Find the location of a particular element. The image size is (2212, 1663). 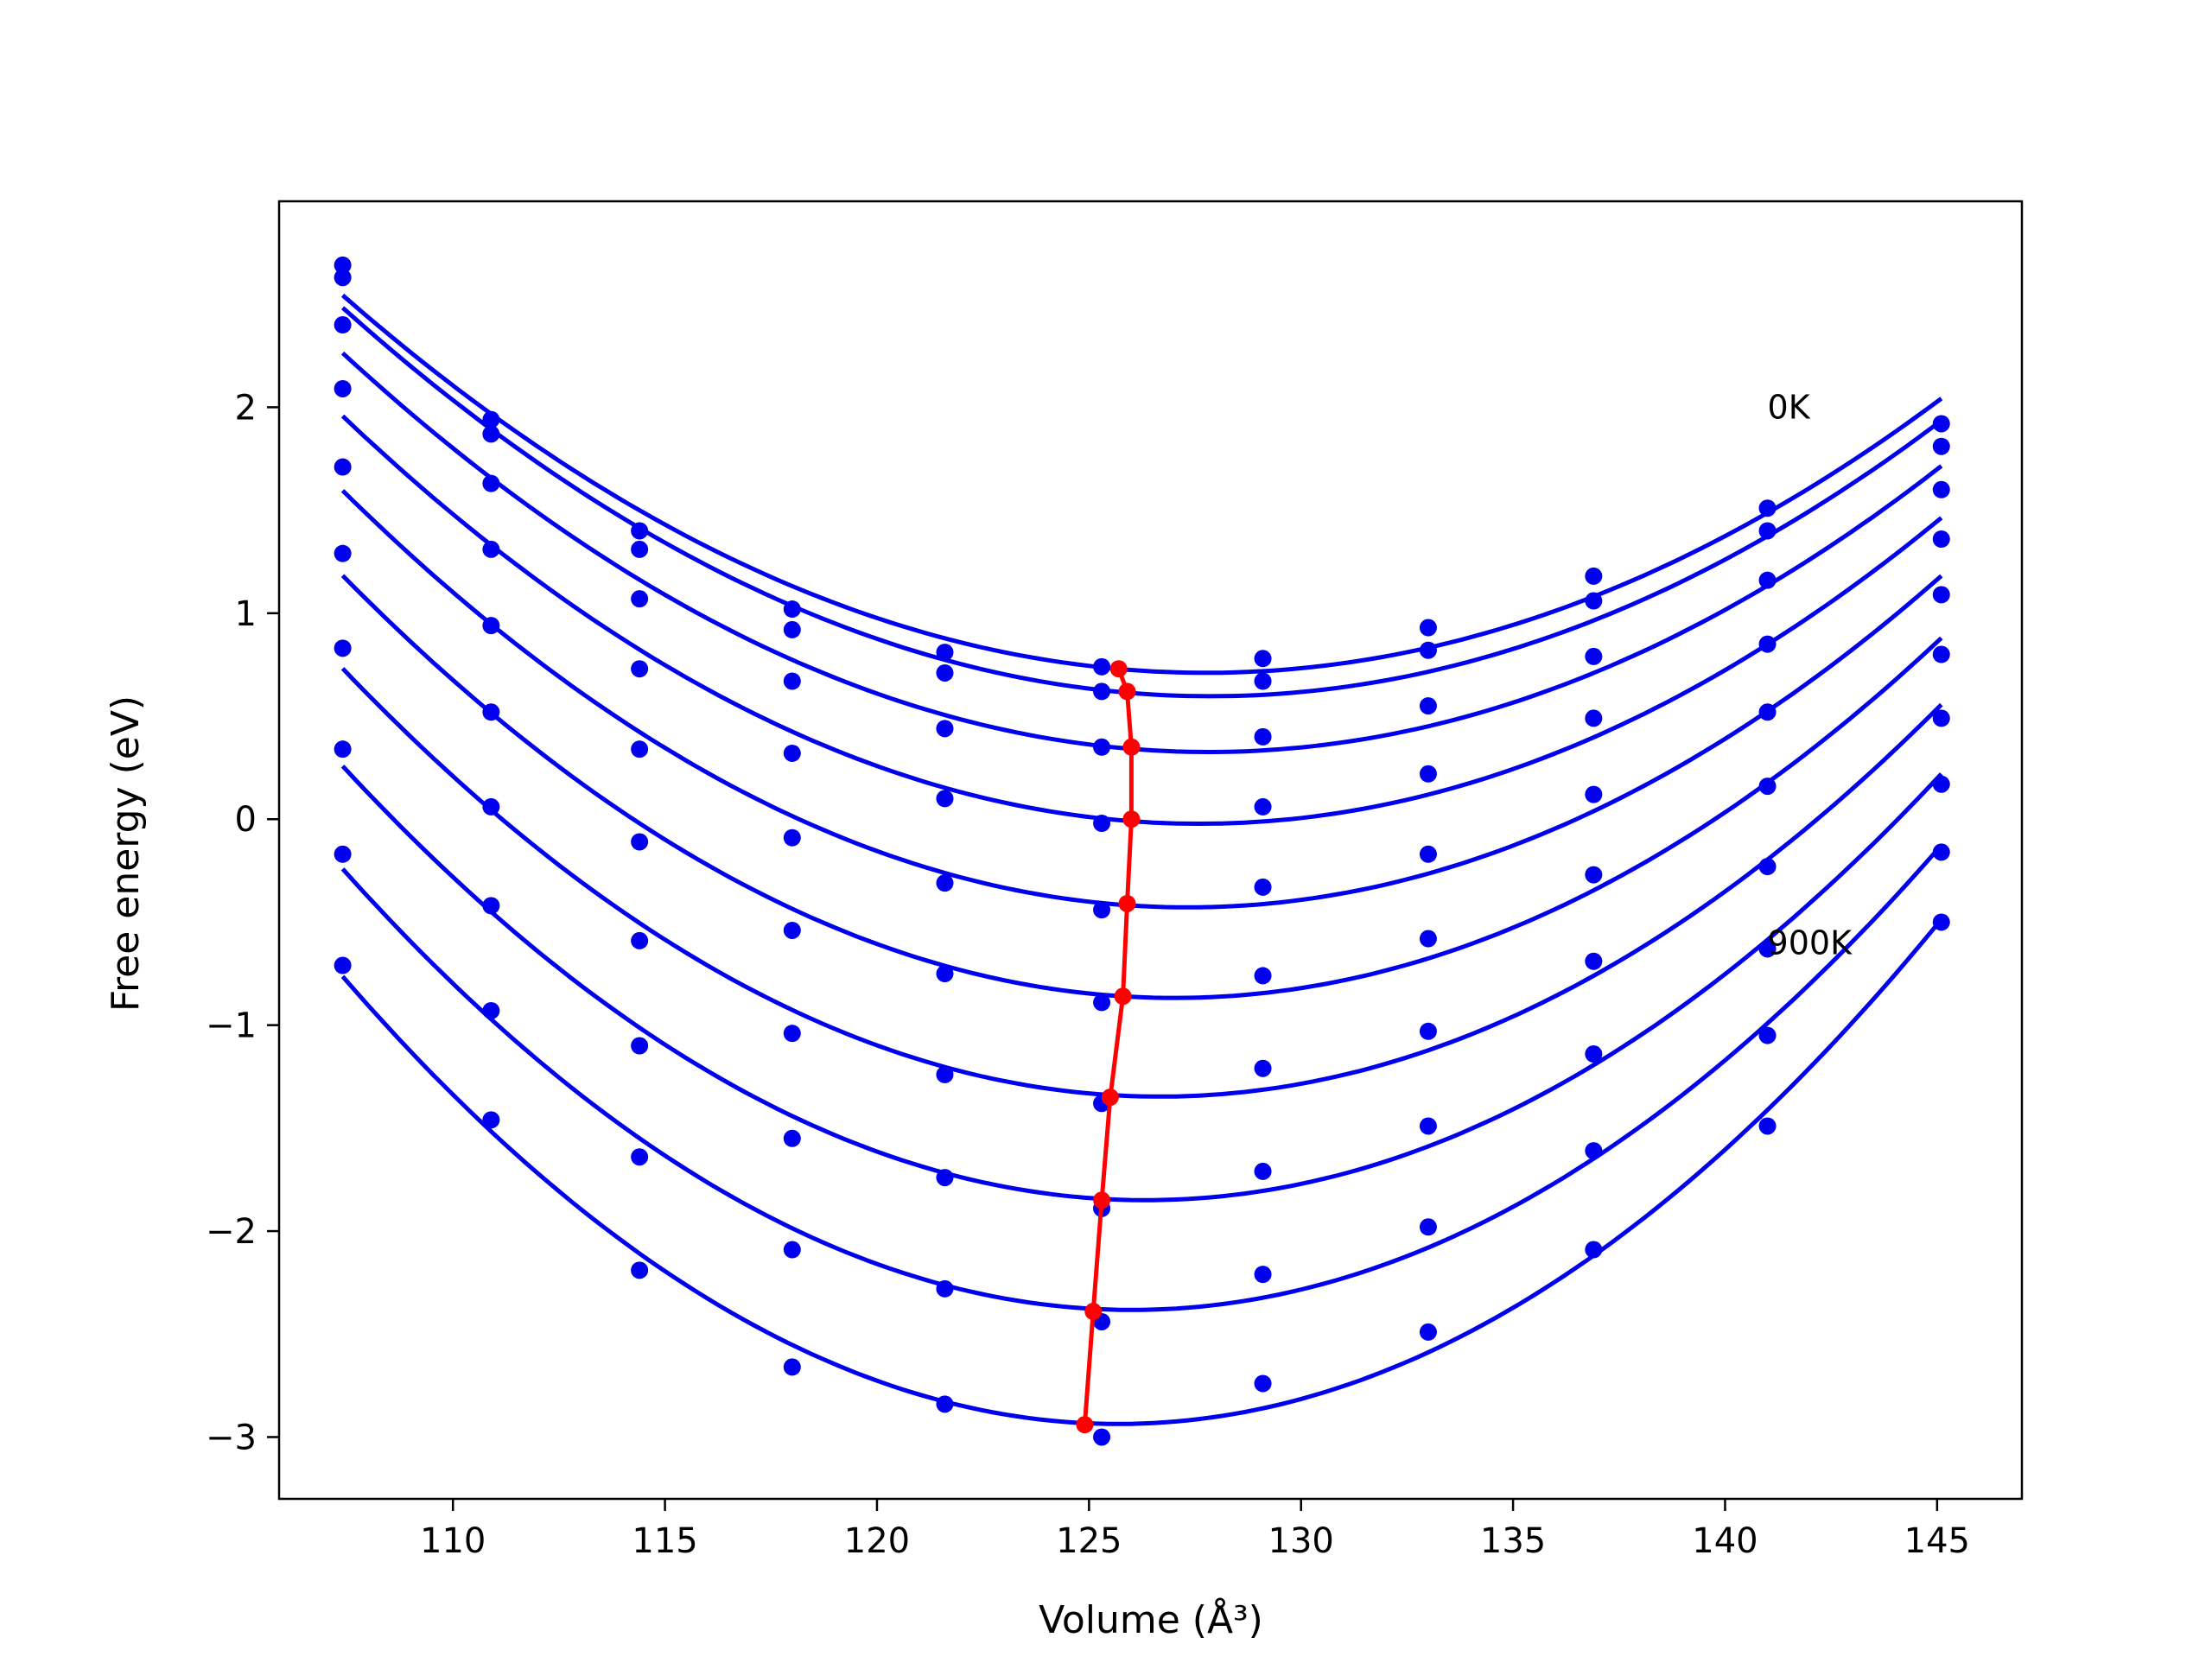

y-tick-label--1: −1 is located at coordinates (232, 1026).